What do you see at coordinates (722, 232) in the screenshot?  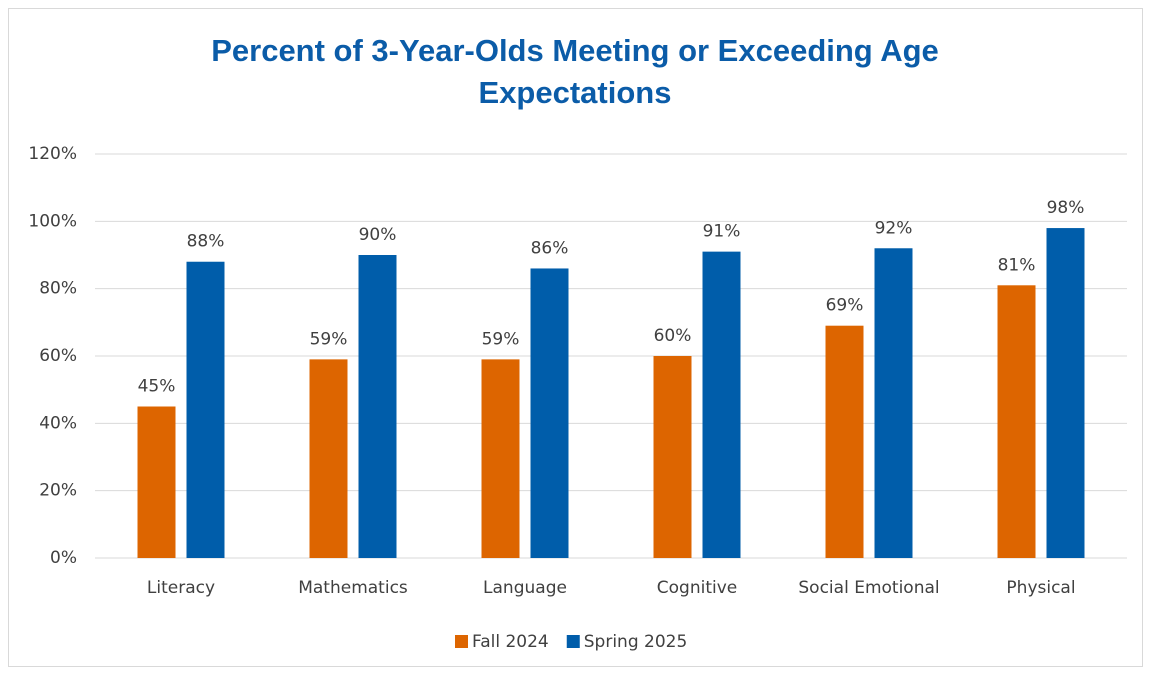 I see `data-label: 91%` at bounding box center [722, 232].